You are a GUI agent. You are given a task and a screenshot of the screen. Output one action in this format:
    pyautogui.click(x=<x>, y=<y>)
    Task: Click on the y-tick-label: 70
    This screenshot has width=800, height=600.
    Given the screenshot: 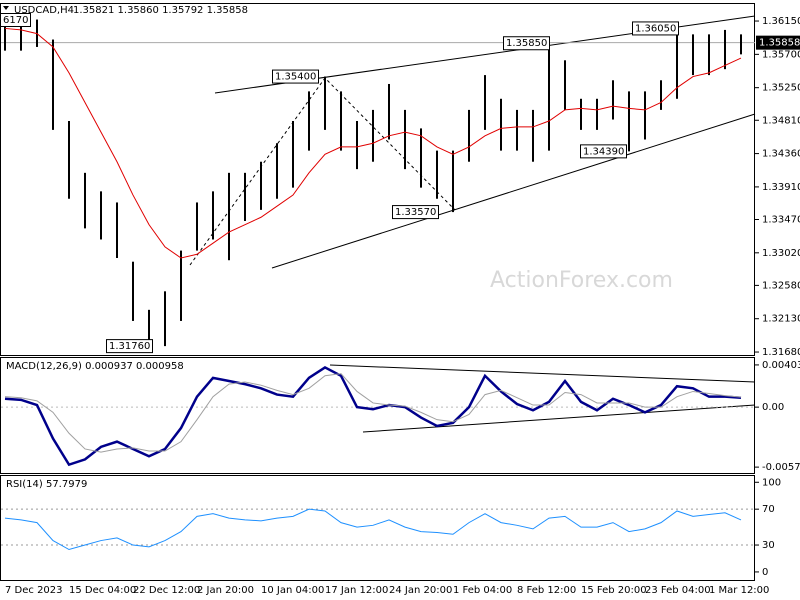 What is the action you would take?
    pyautogui.click(x=768, y=509)
    